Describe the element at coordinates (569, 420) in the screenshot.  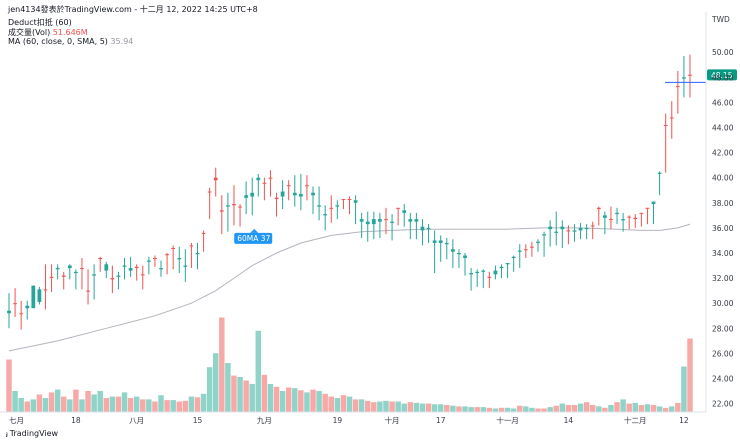
I see `time-tick-label: 14` at that location.